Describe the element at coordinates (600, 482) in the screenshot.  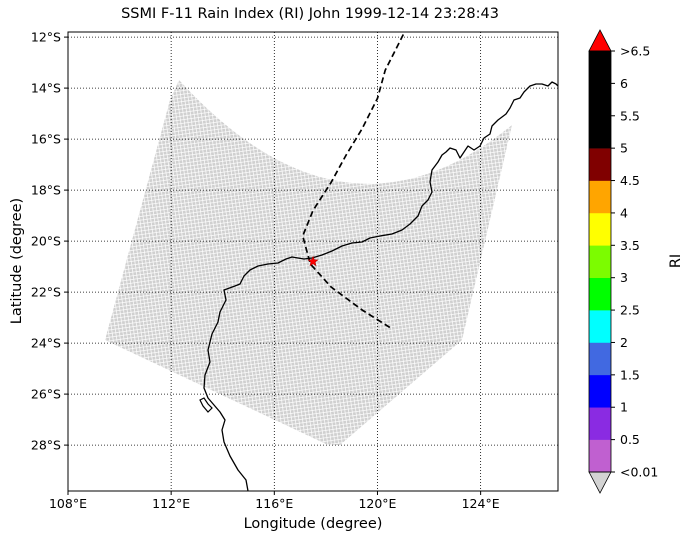
I see `colorbar-under-extension` at that location.